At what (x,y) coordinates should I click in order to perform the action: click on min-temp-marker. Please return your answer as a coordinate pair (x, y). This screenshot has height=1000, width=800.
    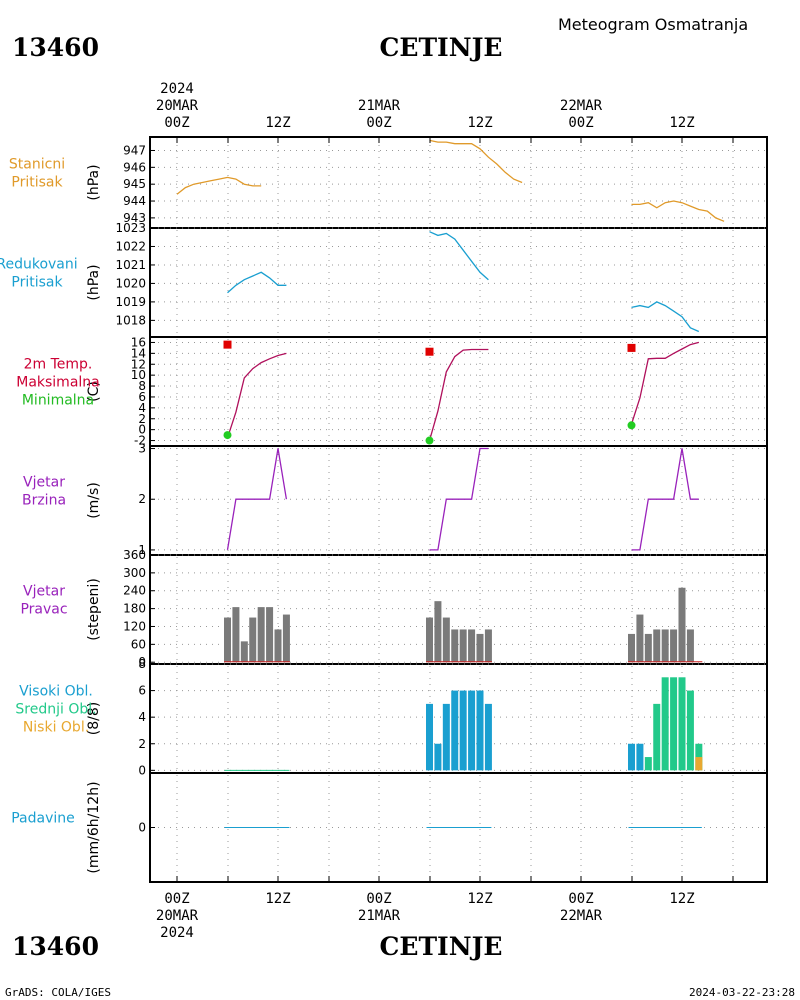
    Looking at the image, I should click on (429, 440).